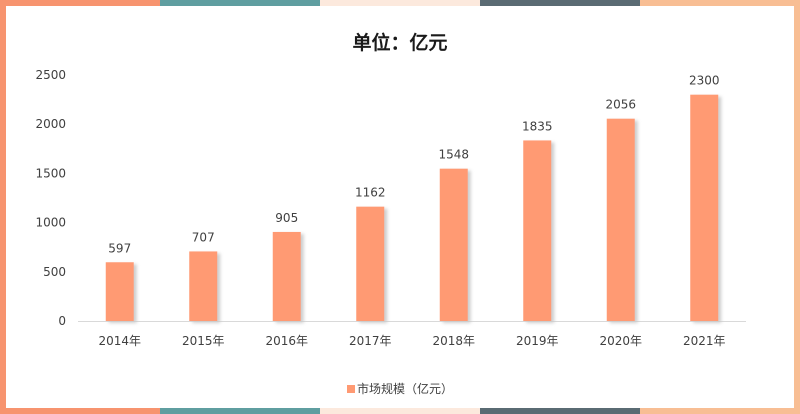 The height and width of the screenshot is (414, 800). Describe the element at coordinates (404, 389) in the screenshot. I see `legend-label: 市场规模（亿元）` at that location.